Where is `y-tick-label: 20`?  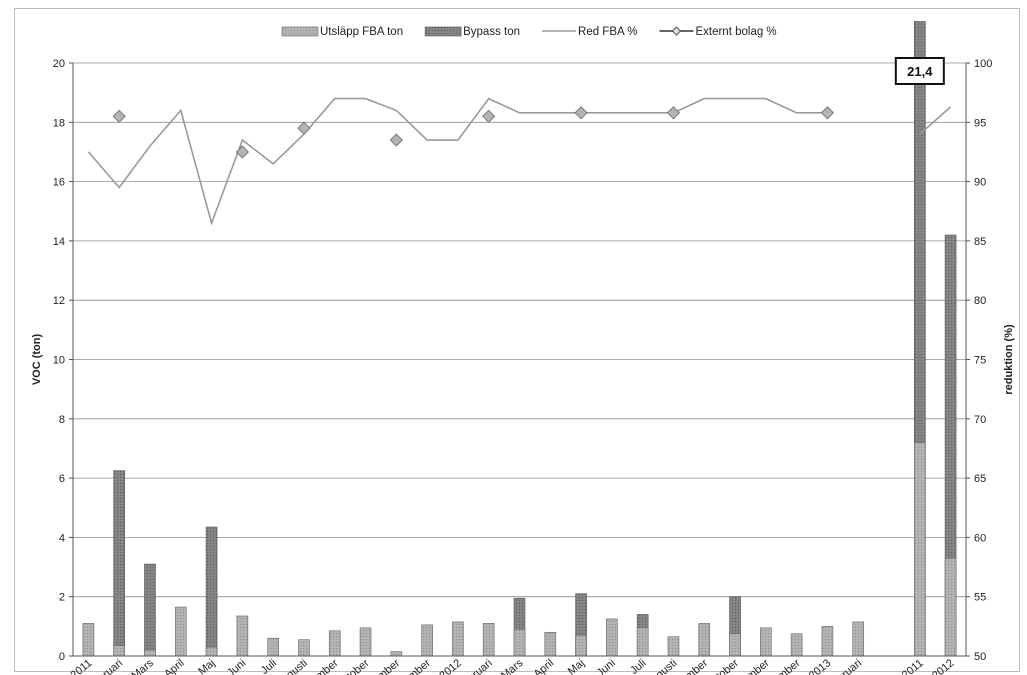 y-tick-label: 20 is located at coordinates (59, 64).